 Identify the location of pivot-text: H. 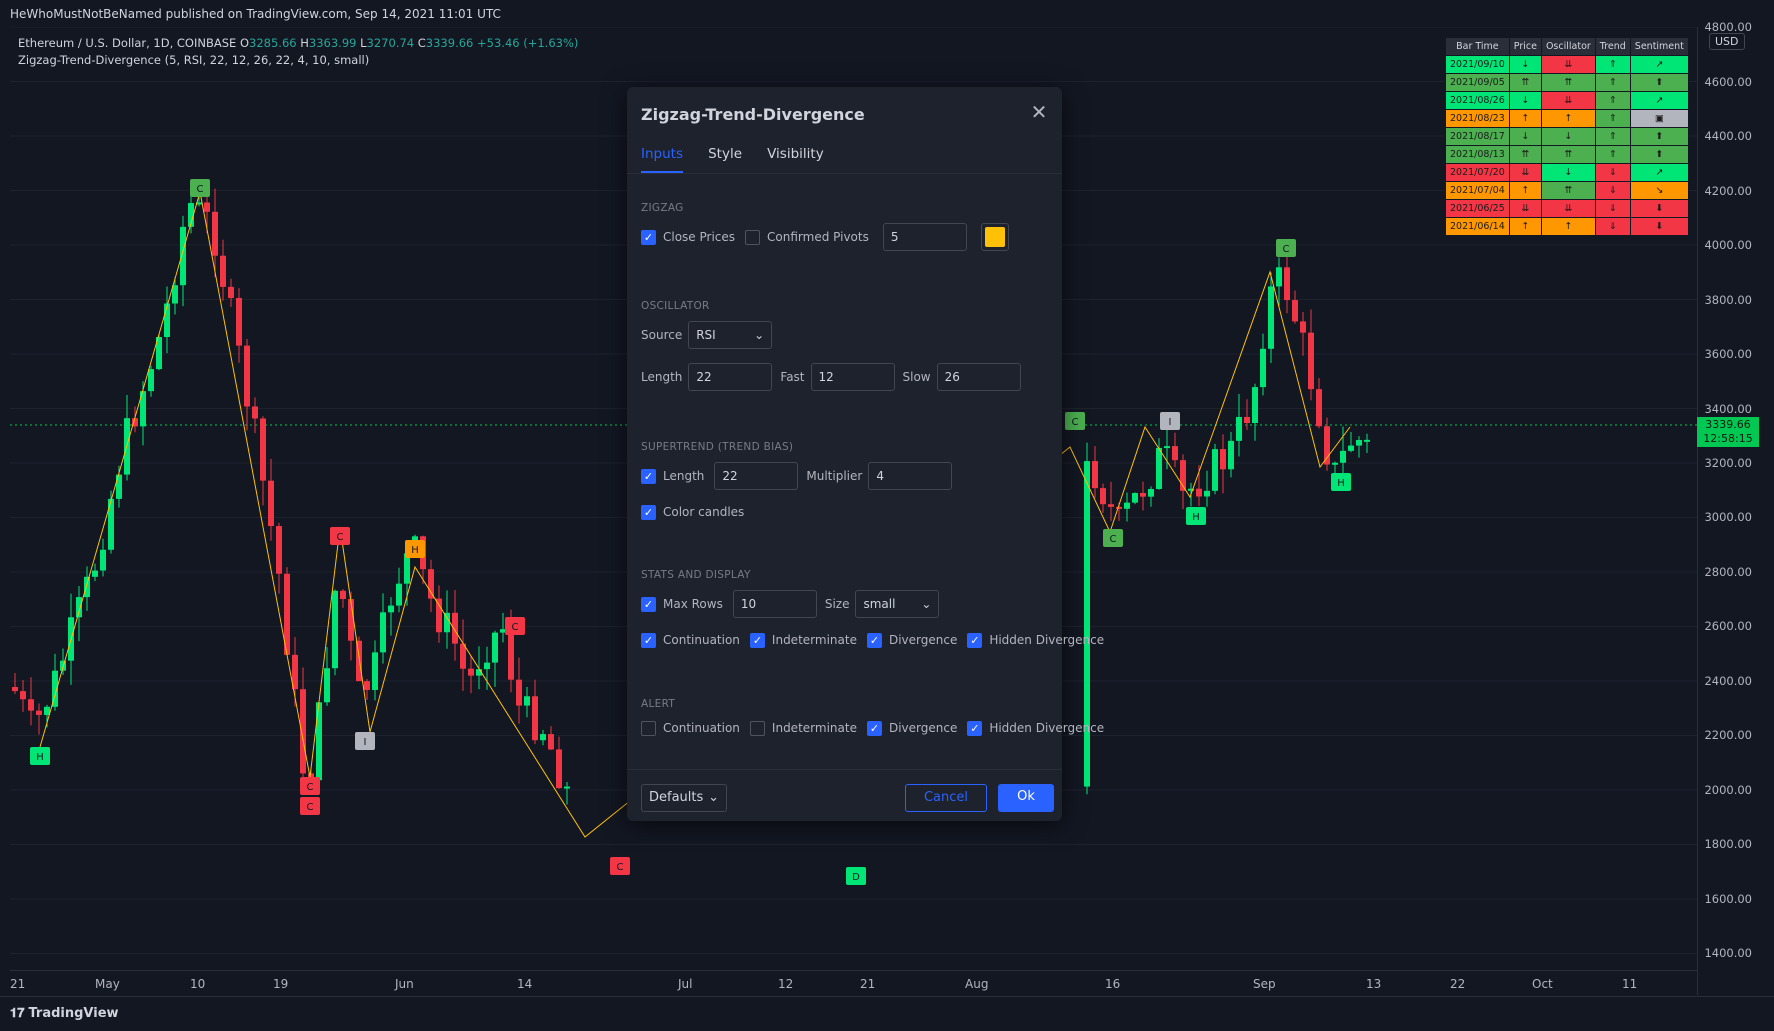
(1341, 483).